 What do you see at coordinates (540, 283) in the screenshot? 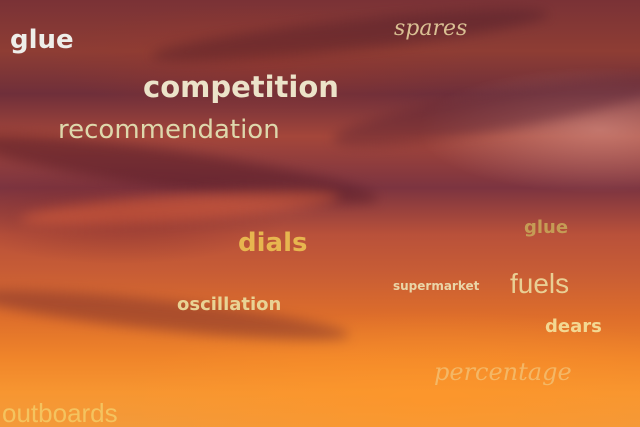
I see `word-fuels: fuels` at bounding box center [540, 283].